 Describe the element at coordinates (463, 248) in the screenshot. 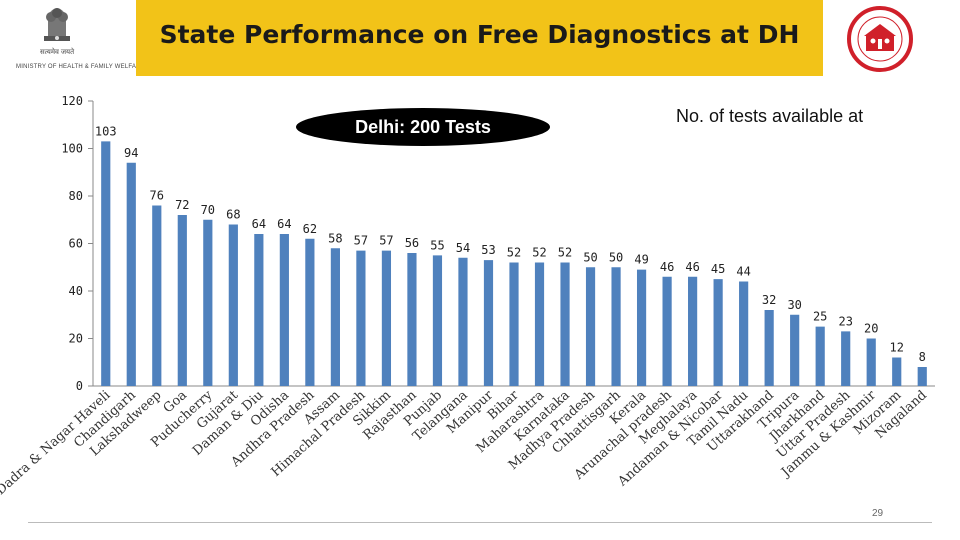

I see `bar-value-label: 54` at that location.